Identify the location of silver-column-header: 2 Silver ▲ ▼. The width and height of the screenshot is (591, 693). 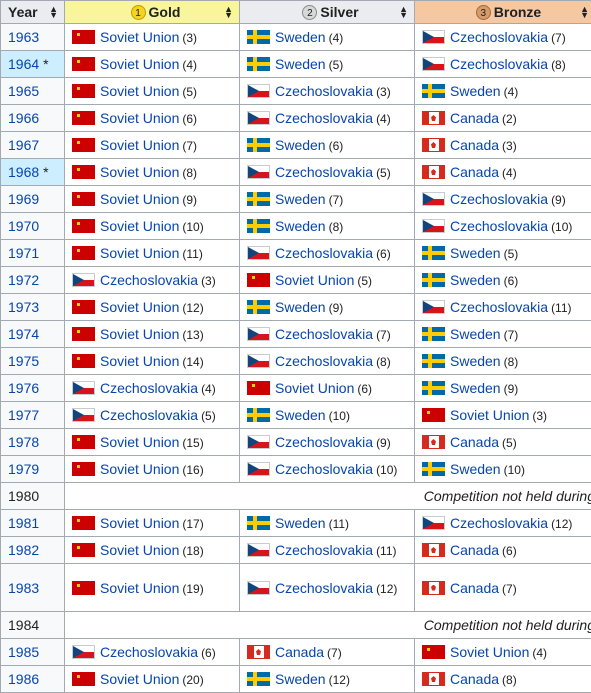
(327, 12).